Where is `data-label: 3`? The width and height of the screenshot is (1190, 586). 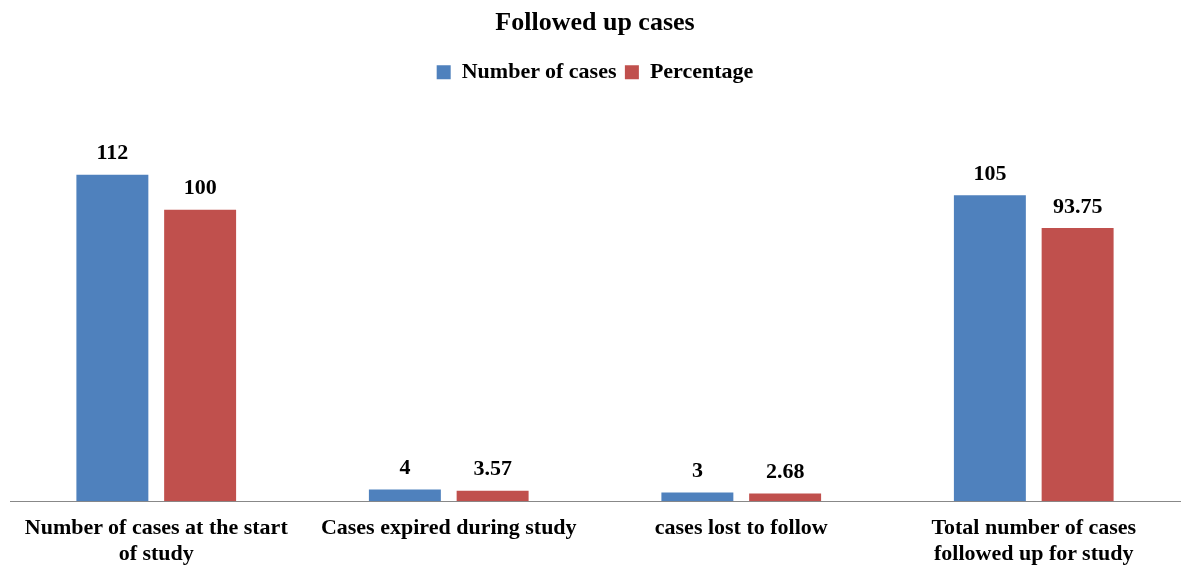
data-label: 3 is located at coordinates (697, 470).